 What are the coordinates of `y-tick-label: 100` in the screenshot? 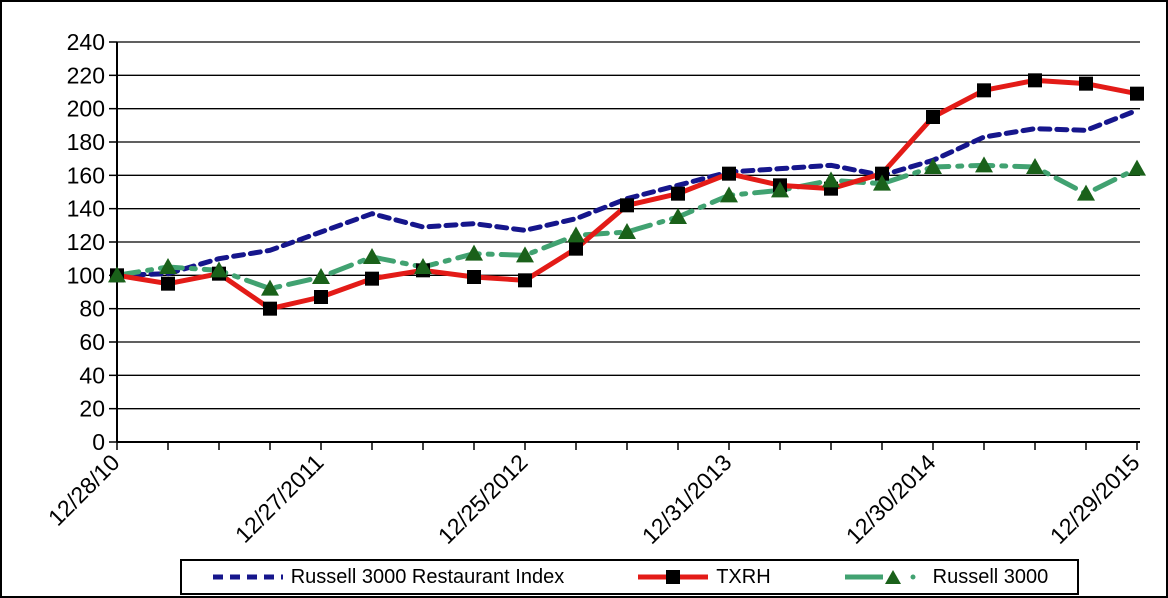 It's located at (86, 275).